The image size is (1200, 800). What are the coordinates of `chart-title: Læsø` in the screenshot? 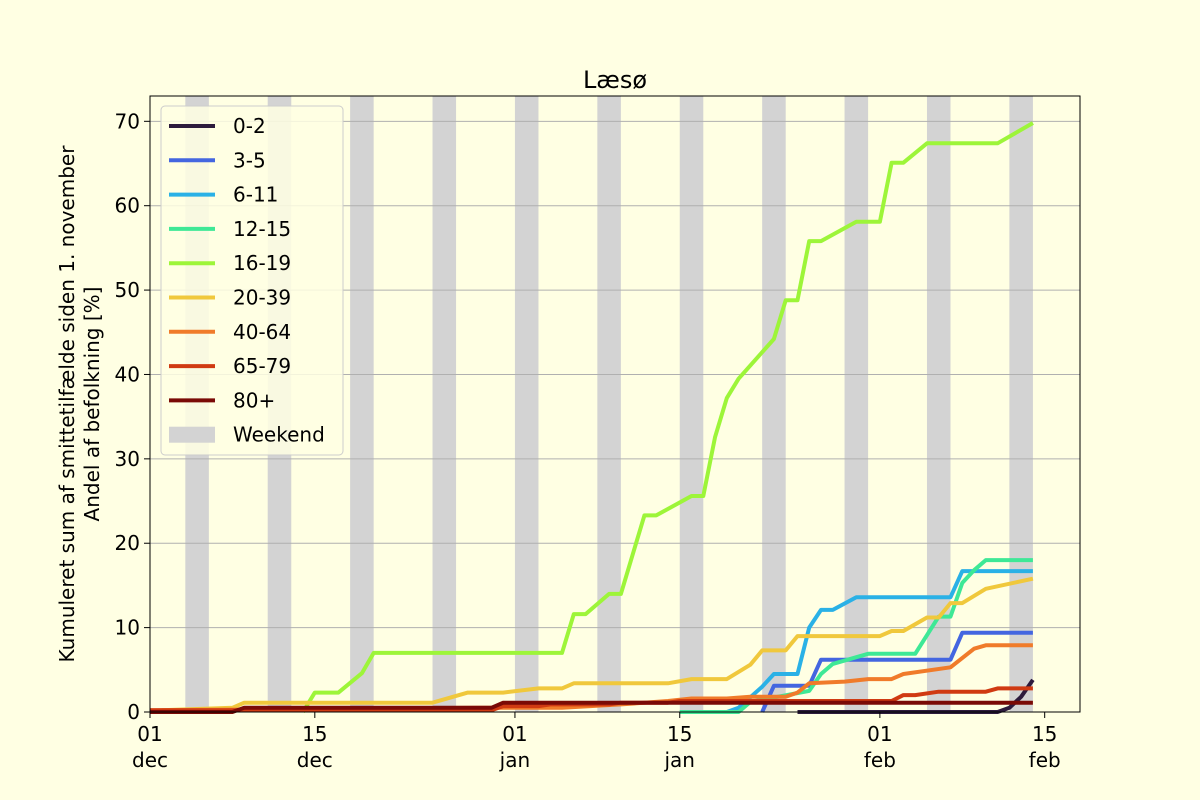 It's located at (615, 80).